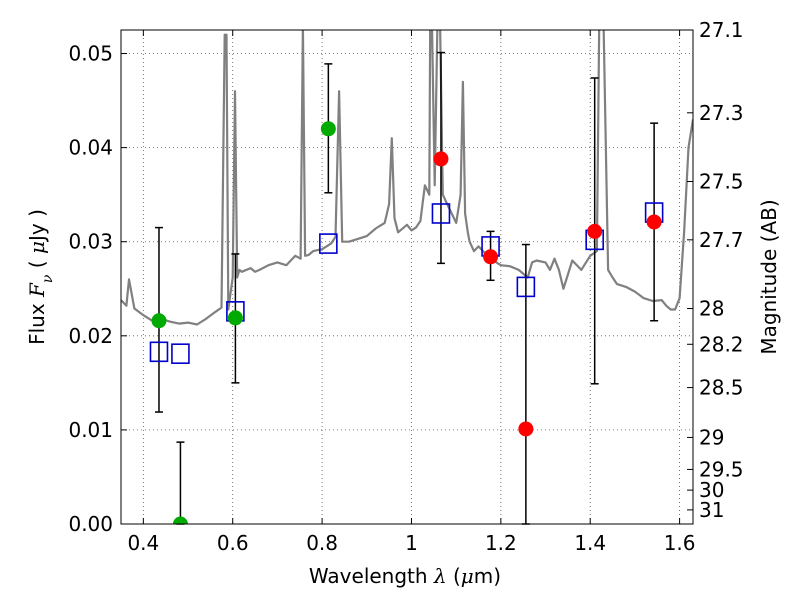 The height and width of the screenshot is (600, 800). I want to click on right-tick-label: 29, so click(711, 437).